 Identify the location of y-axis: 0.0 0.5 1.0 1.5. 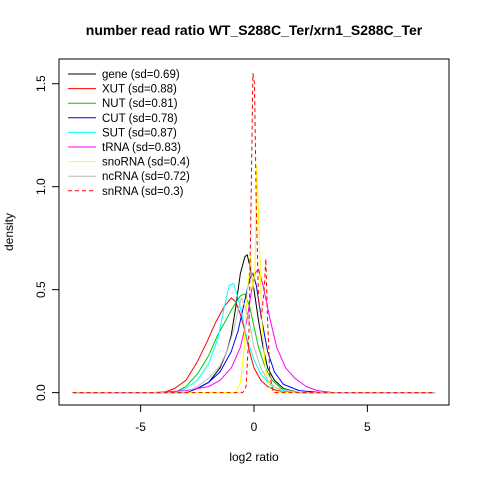
(47, 238).